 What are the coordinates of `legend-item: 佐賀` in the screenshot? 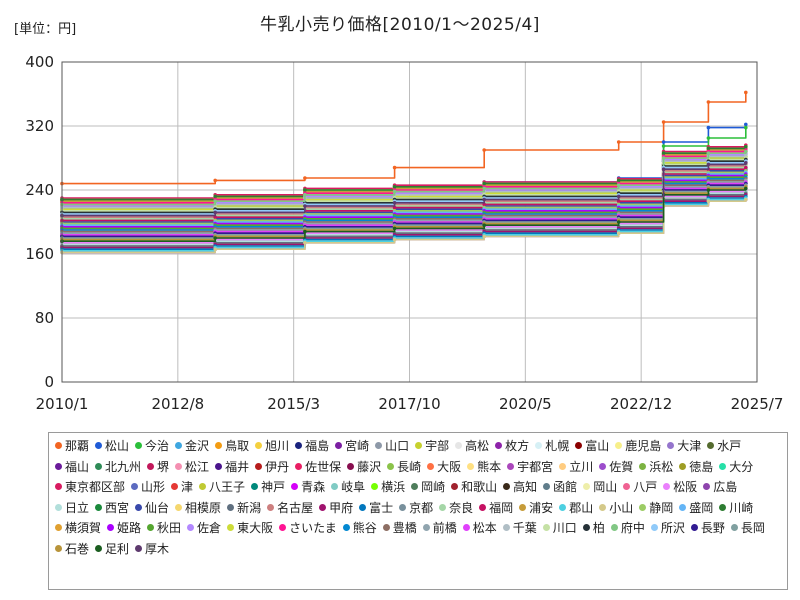 It's located at (616, 467).